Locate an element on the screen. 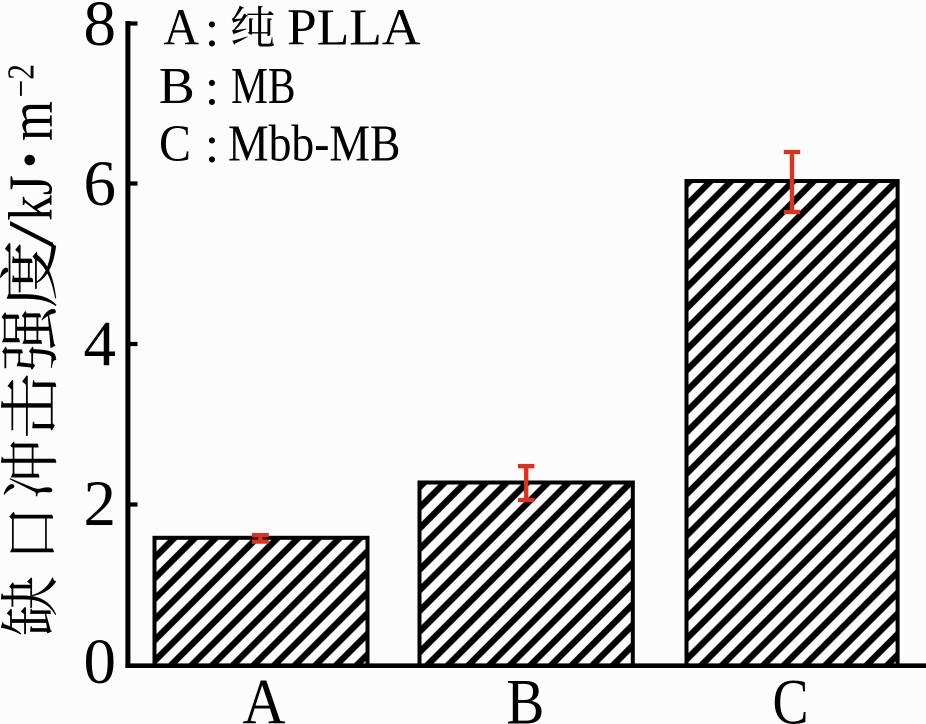 The image size is (926, 724). svg-text: 6 is located at coordinates (100, 184).